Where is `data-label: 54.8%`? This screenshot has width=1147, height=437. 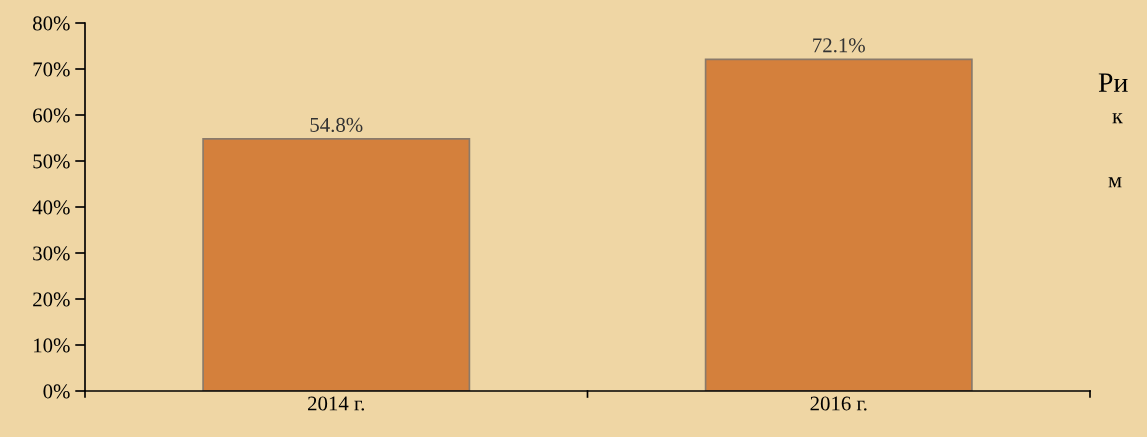 data-label: 54.8% is located at coordinates (336, 124).